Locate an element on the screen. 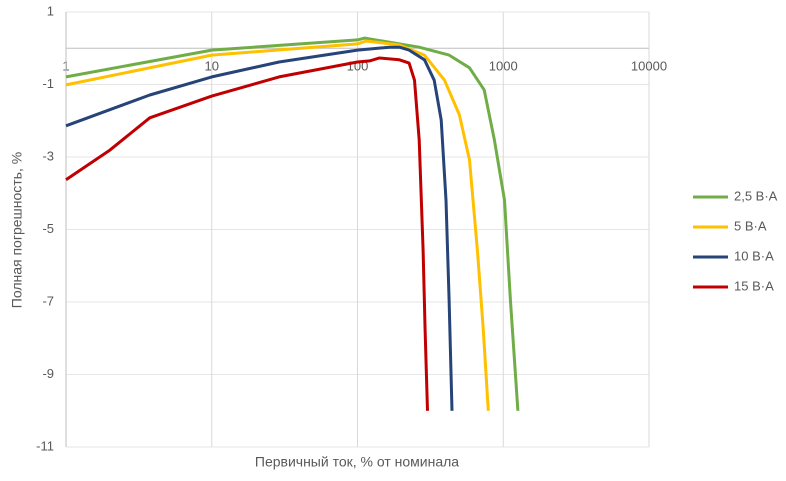  legend-label: 2,5 В·А is located at coordinates (756, 195).